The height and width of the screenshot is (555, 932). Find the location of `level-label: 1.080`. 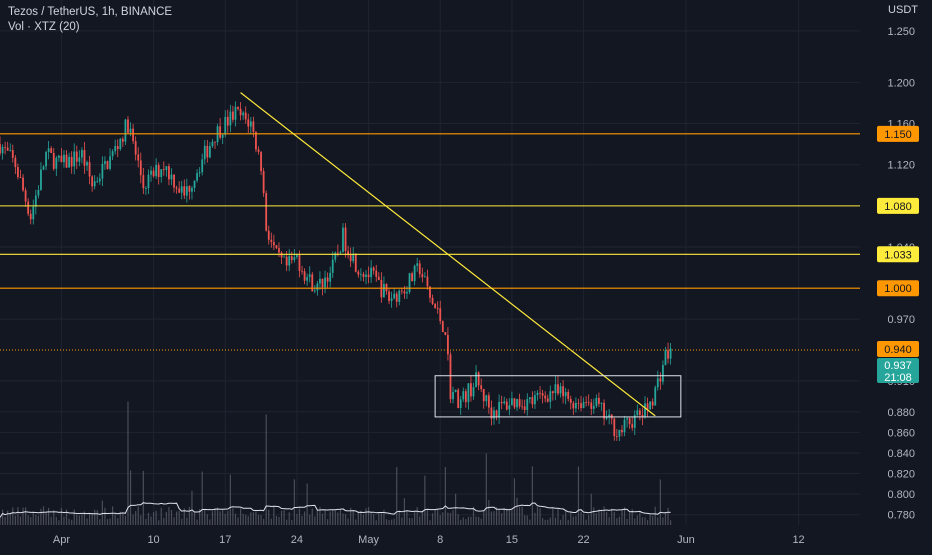

level-label: 1.080 is located at coordinates (898, 207).